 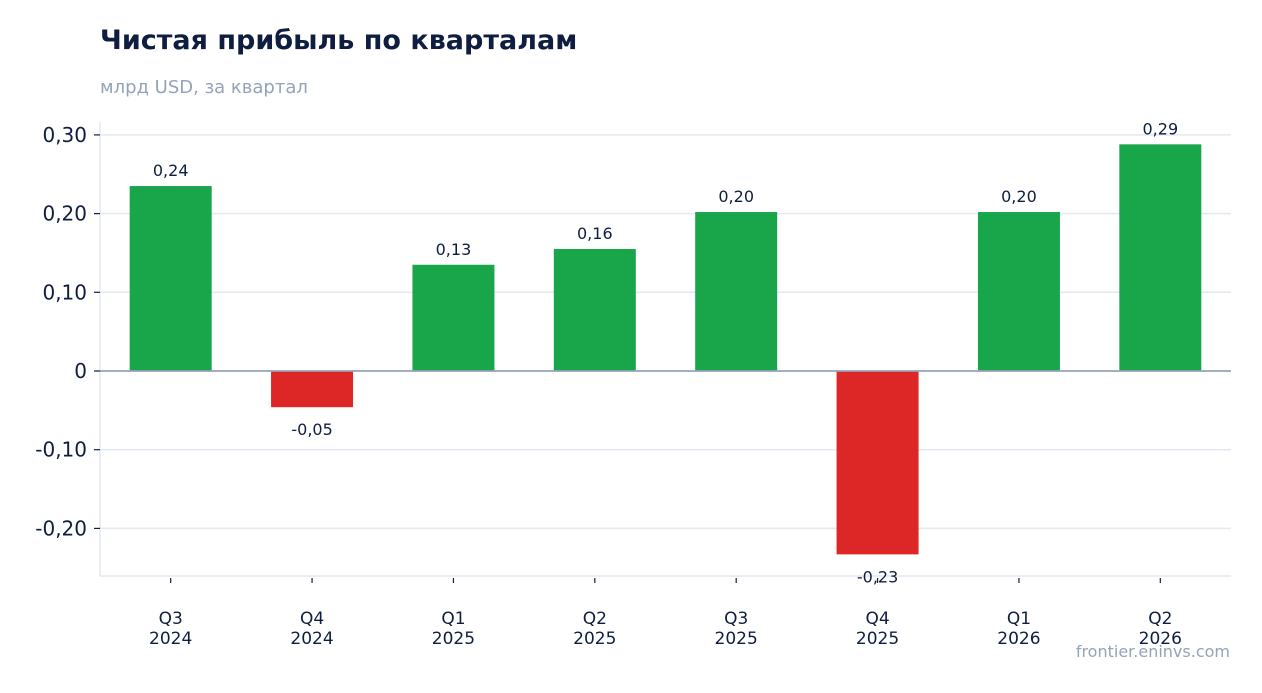 I want to click on watermark: frontier.eninvs.com, so click(x=1152, y=651).